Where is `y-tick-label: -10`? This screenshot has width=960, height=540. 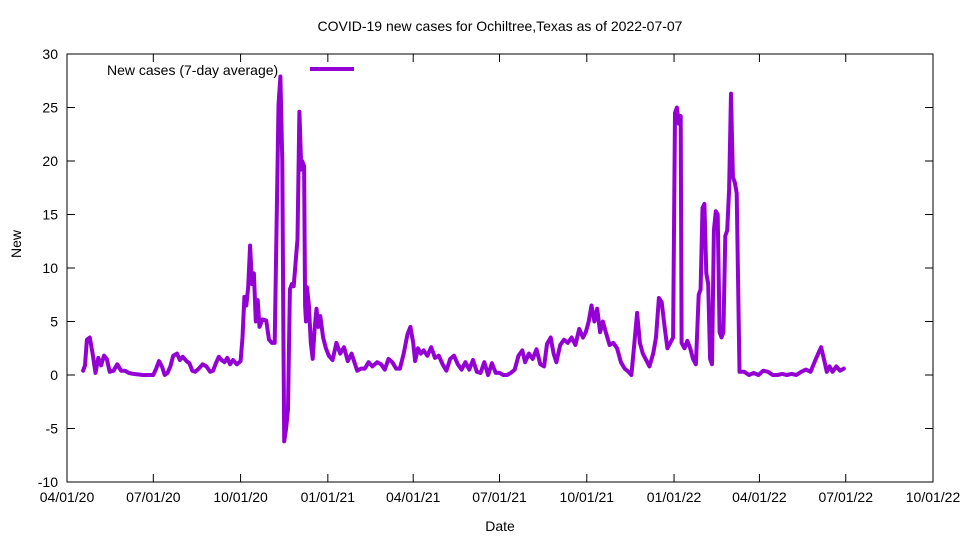
y-tick-label: -10 is located at coordinates (48, 482).